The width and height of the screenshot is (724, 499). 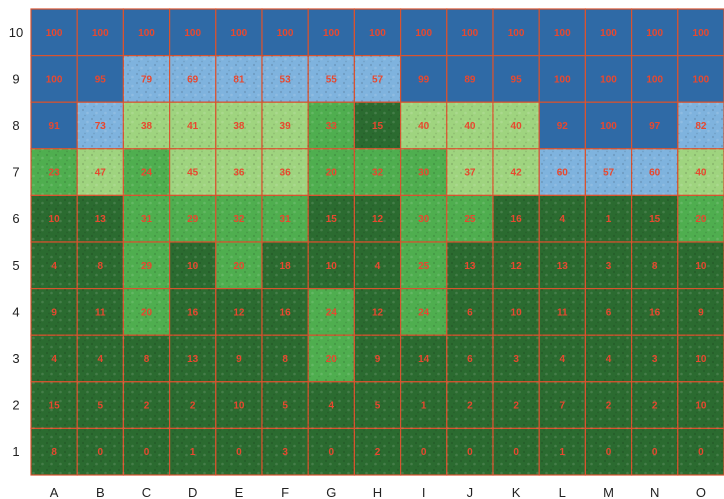 What do you see at coordinates (285, 492) in the screenshot?
I see `column-label-F: F` at bounding box center [285, 492].